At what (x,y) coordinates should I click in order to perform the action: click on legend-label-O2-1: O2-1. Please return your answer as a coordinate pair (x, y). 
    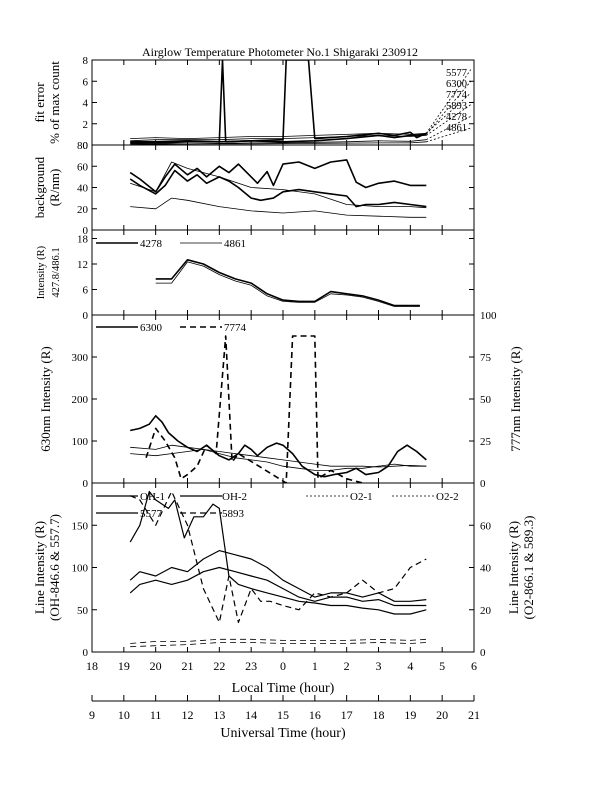
    Looking at the image, I should click on (361, 497).